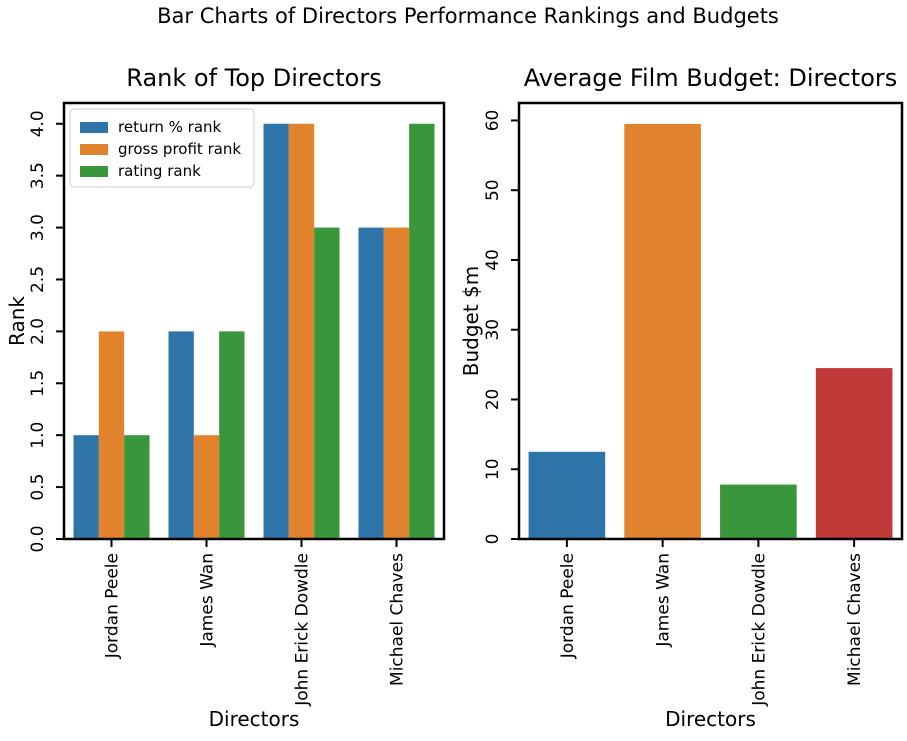 The height and width of the screenshot is (741, 907). I want to click on ytick-label-0-6: 3.0, so click(38, 227).